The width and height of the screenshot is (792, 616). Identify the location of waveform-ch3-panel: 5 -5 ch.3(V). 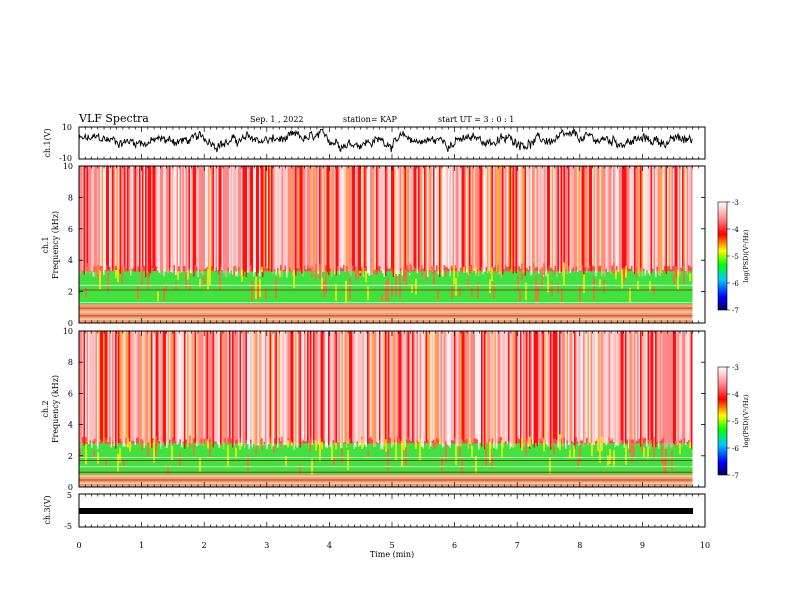
(374, 511).